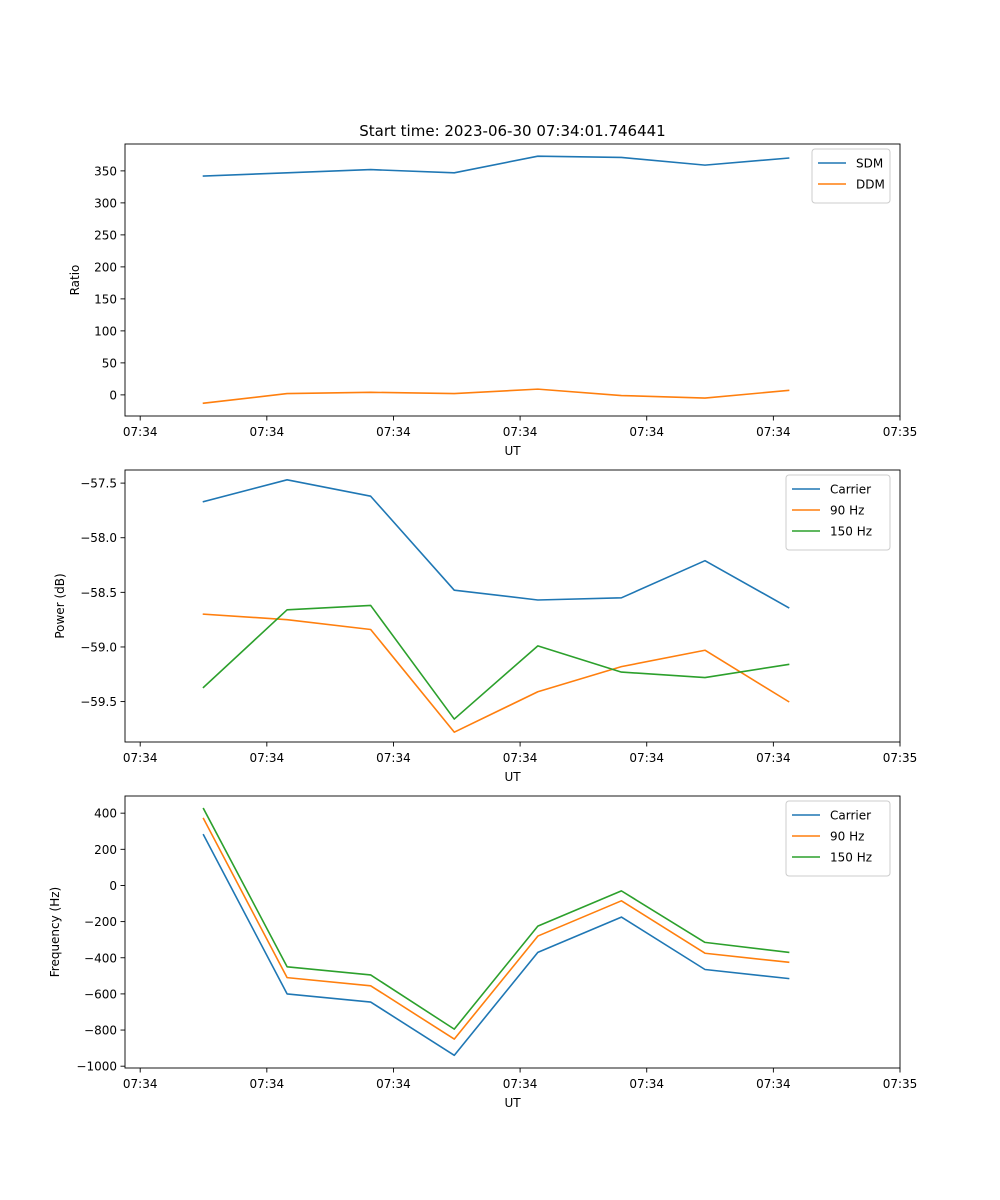  I want to click on ratio-y-tick-label: 0, so click(113, 395).